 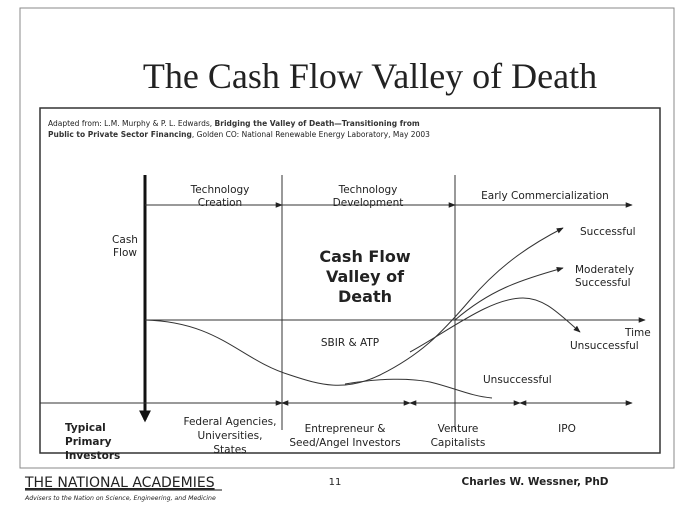 What do you see at coordinates (230, 422) in the screenshot?
I see `investor-stage: Federal Agencies,` at bounding box center [230, 422].